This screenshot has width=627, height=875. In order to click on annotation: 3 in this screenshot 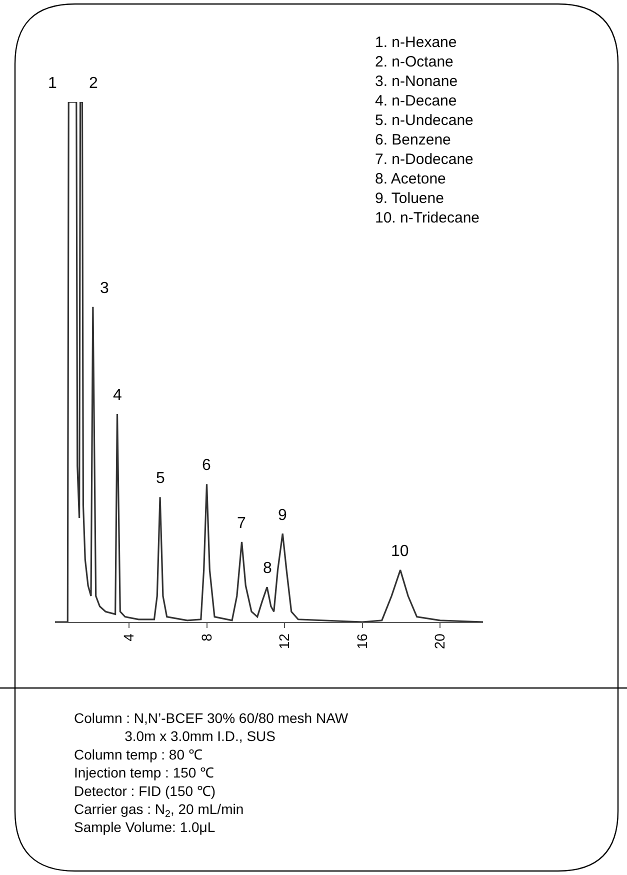, I will do `click(104, 288)`.